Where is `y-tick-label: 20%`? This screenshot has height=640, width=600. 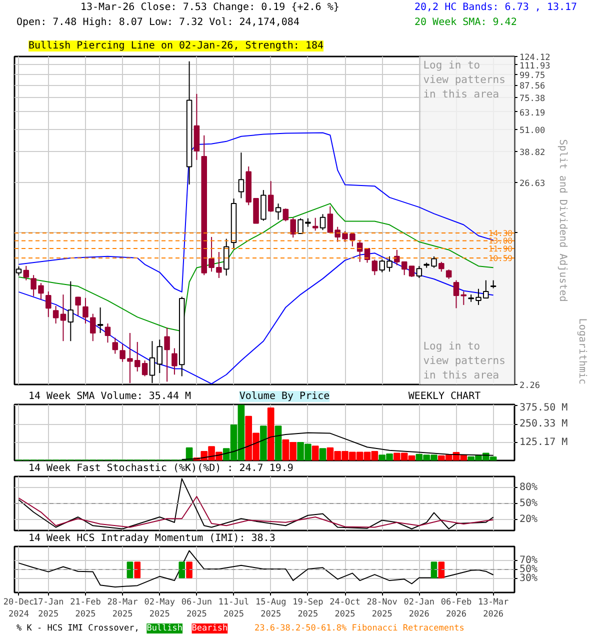 y-tick-label: 20% is located at coordinates (529, 520).